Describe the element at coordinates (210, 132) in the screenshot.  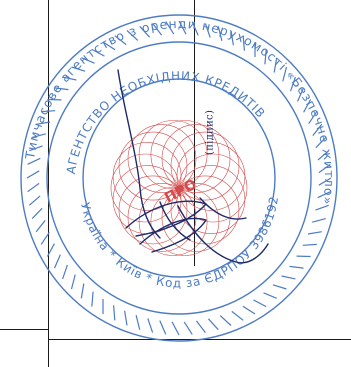
I see `signature-caption: (підпис)` at that location.